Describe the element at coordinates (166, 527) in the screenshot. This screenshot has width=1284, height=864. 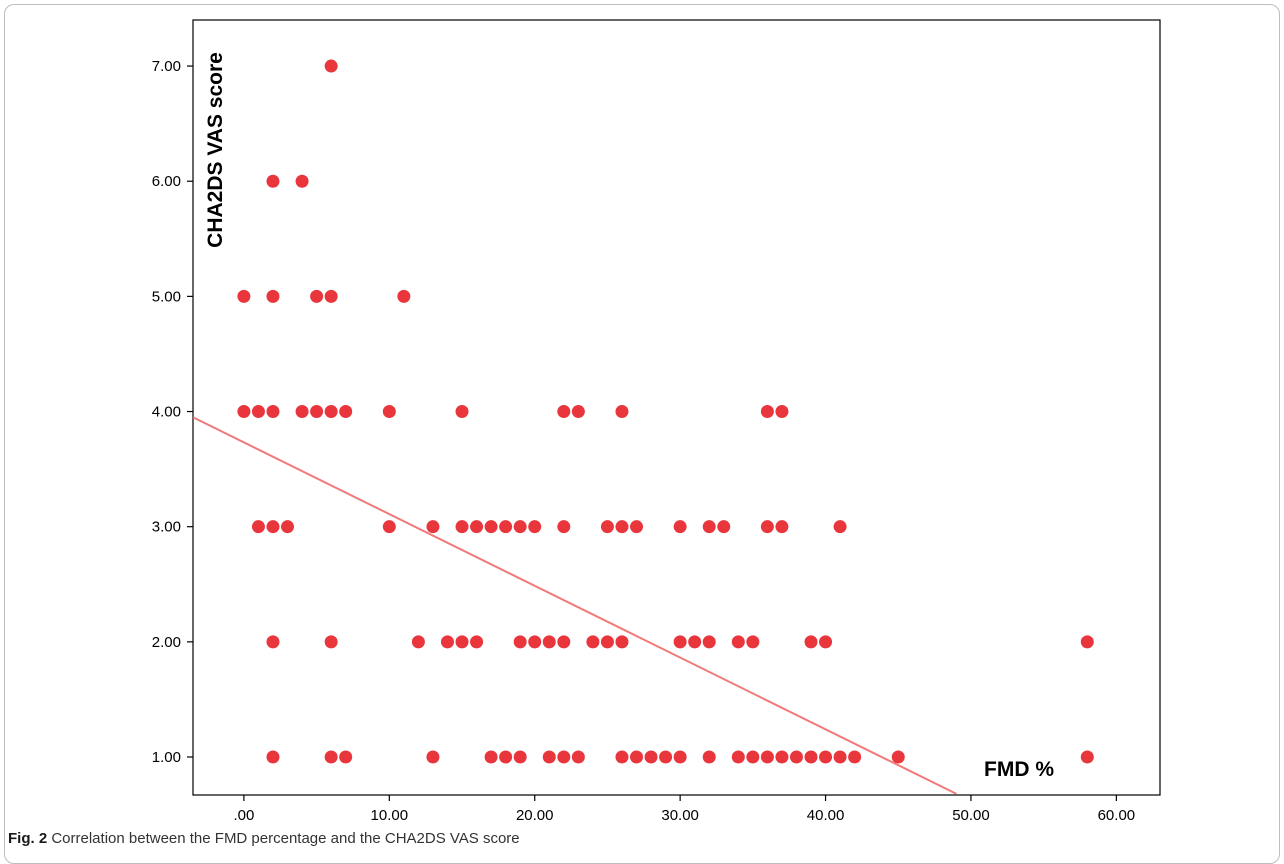
I see `y-tick-label: 3.00` at that location.